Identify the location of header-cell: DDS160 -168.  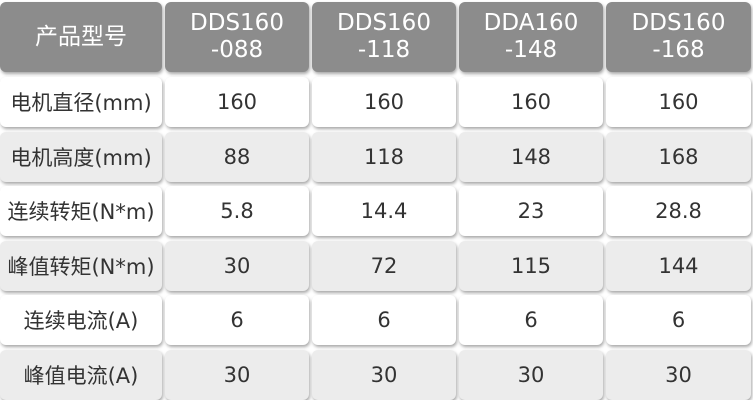
(678, 37).